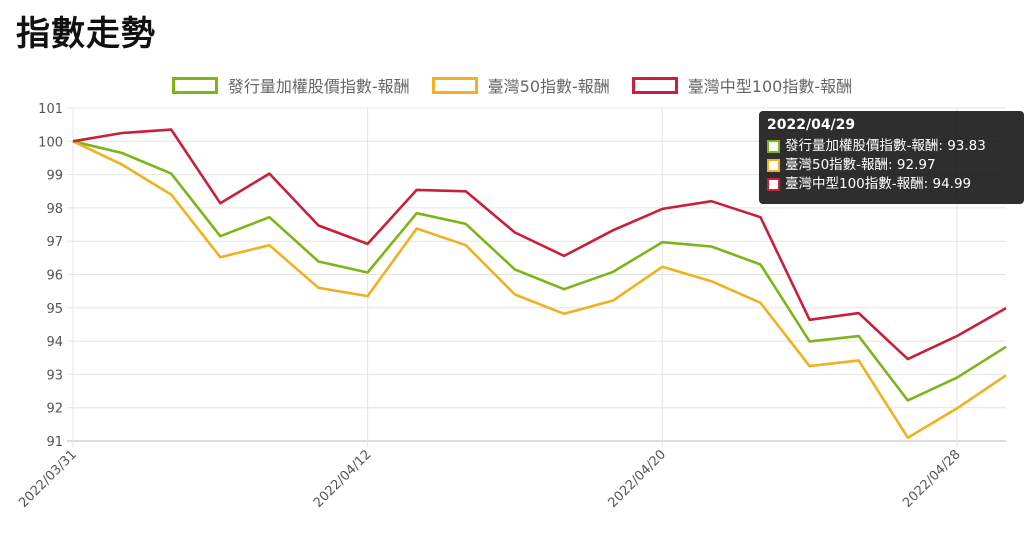 The image size is (1024, 537). Describe the element at coordinates (932, 479) in the screenshot. I see `x-tick-label: 2022/04/28` at that location.